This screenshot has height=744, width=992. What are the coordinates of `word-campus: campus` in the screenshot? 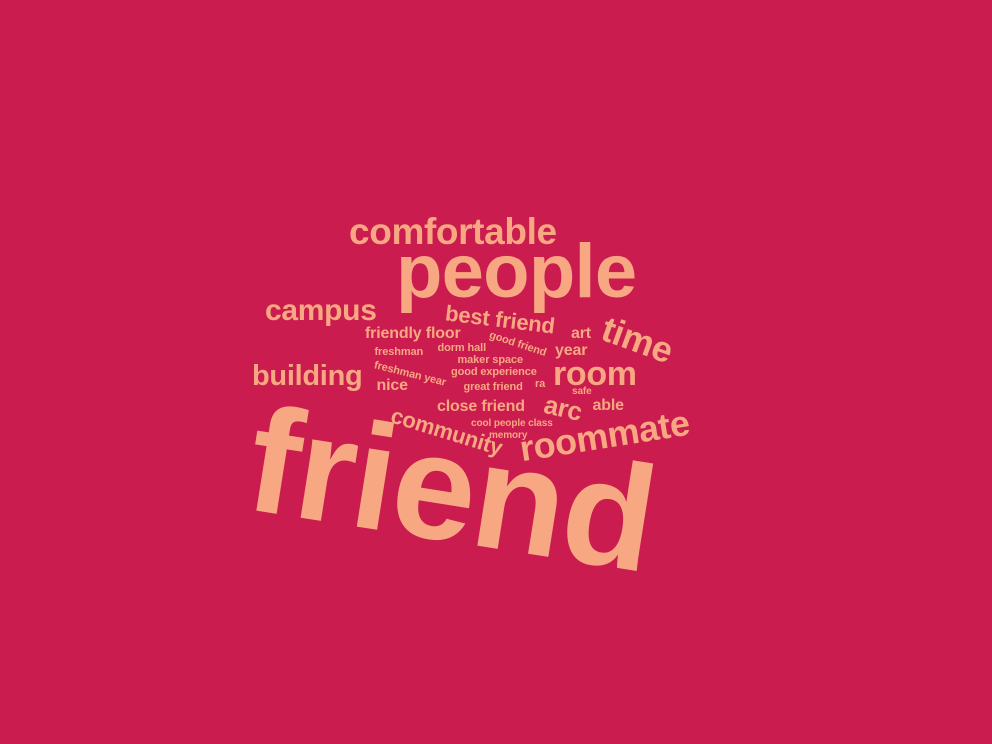 It's located at (321, 310).